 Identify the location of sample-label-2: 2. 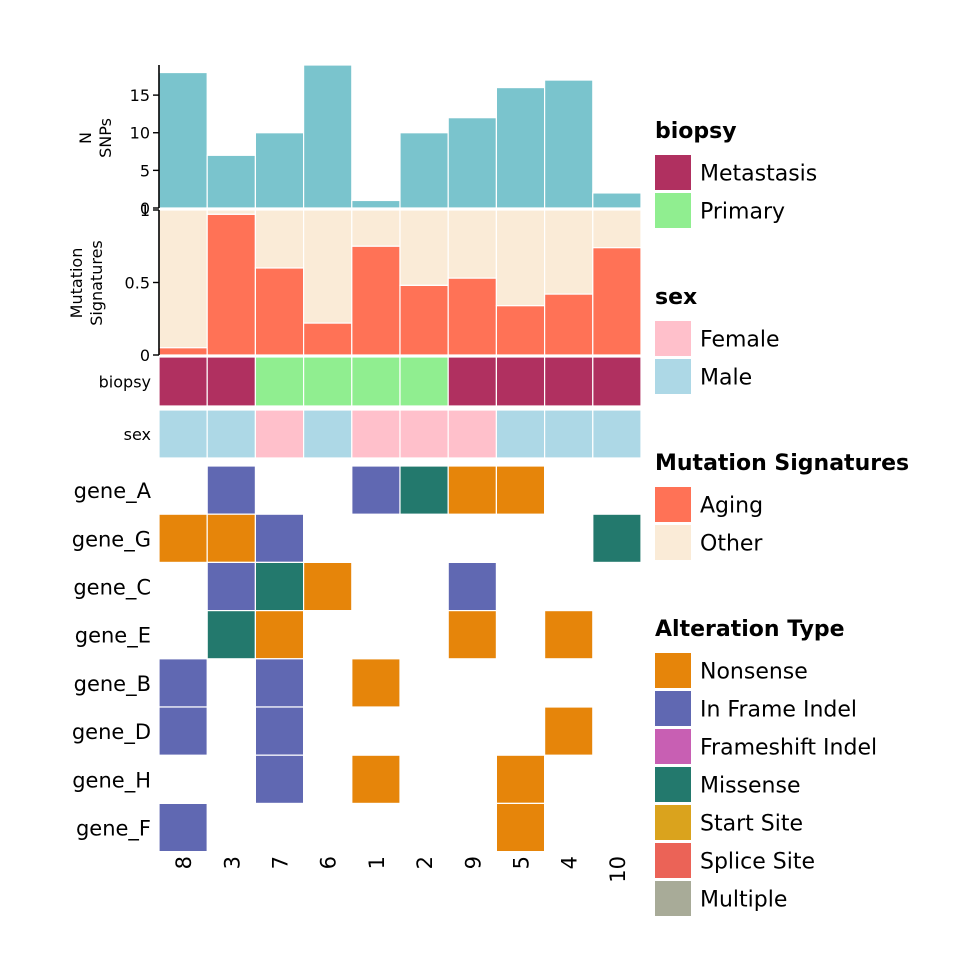
(425, 862).